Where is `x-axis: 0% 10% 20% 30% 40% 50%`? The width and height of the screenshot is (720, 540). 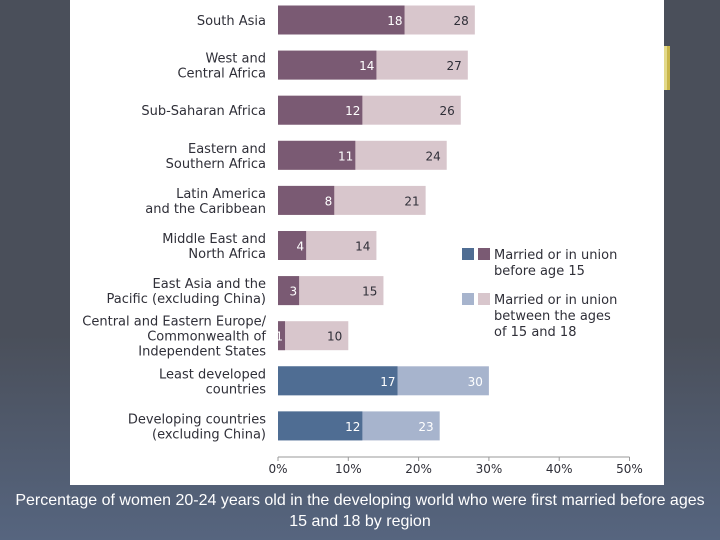 x-axis: 0% 10% 20% 30% 40% 50% is located at coordinates (455, 466).